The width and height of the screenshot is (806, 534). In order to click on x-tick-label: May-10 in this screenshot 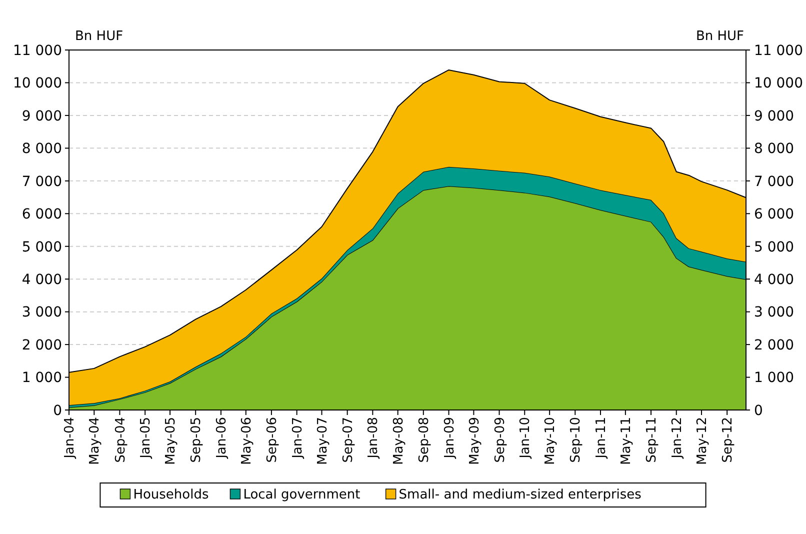, I will do `click(550, 441)`.